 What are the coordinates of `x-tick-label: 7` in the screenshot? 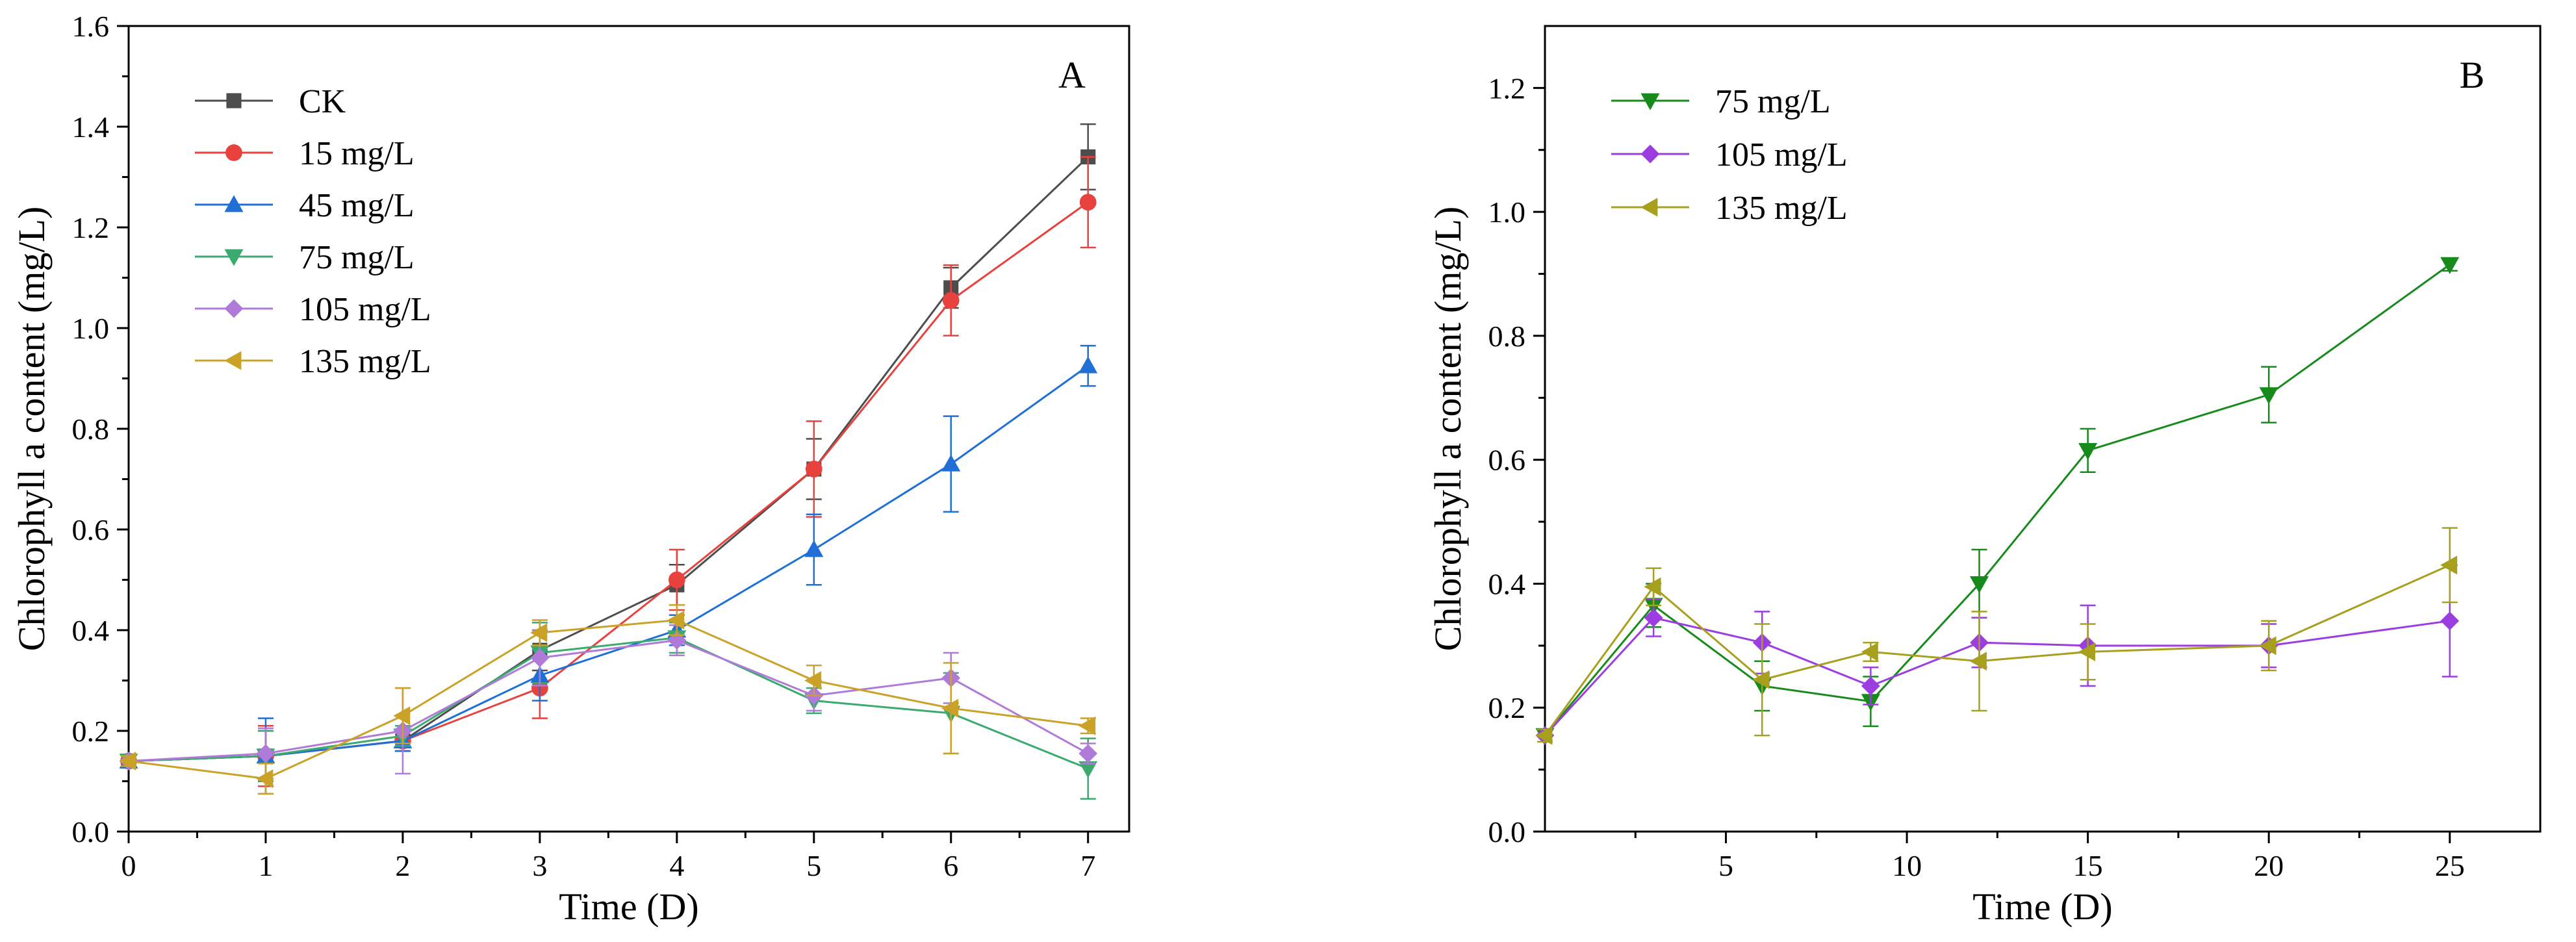 It's located at (1087, 865).